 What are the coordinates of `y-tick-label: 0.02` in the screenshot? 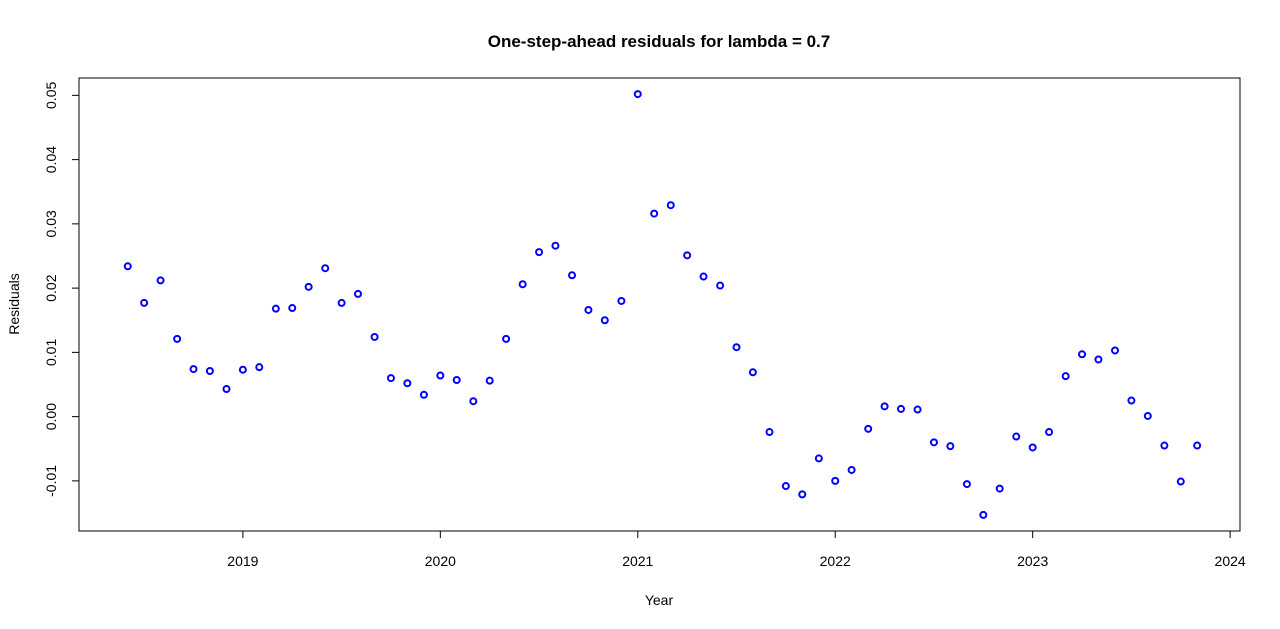 It's located at (51, 287).